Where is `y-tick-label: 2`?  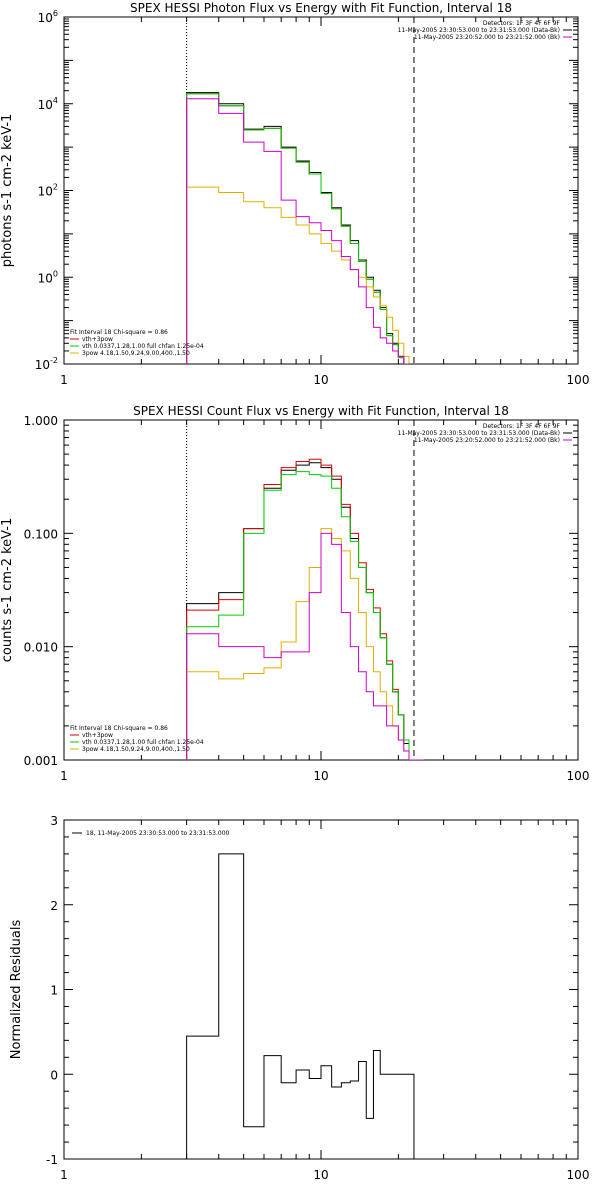 y-tick-label: 2 is located at coordinates (54, 906).